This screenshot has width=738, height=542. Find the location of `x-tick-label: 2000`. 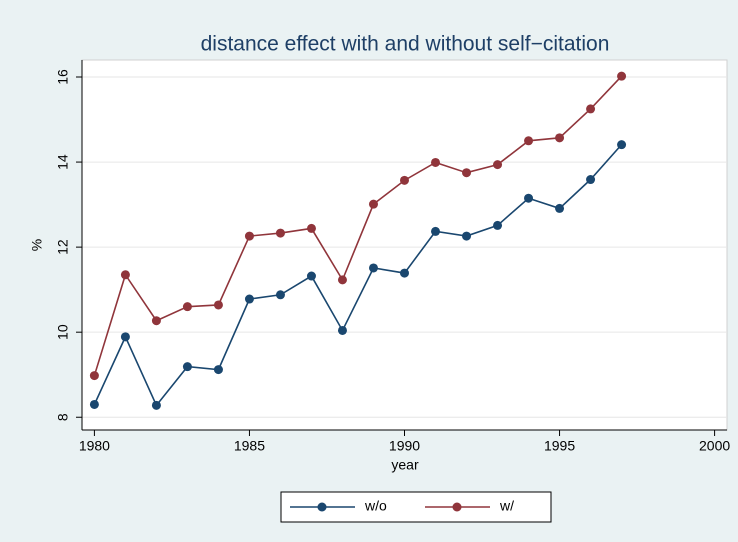

x-tick-label: 2000 is located at coordinates (714, 446).